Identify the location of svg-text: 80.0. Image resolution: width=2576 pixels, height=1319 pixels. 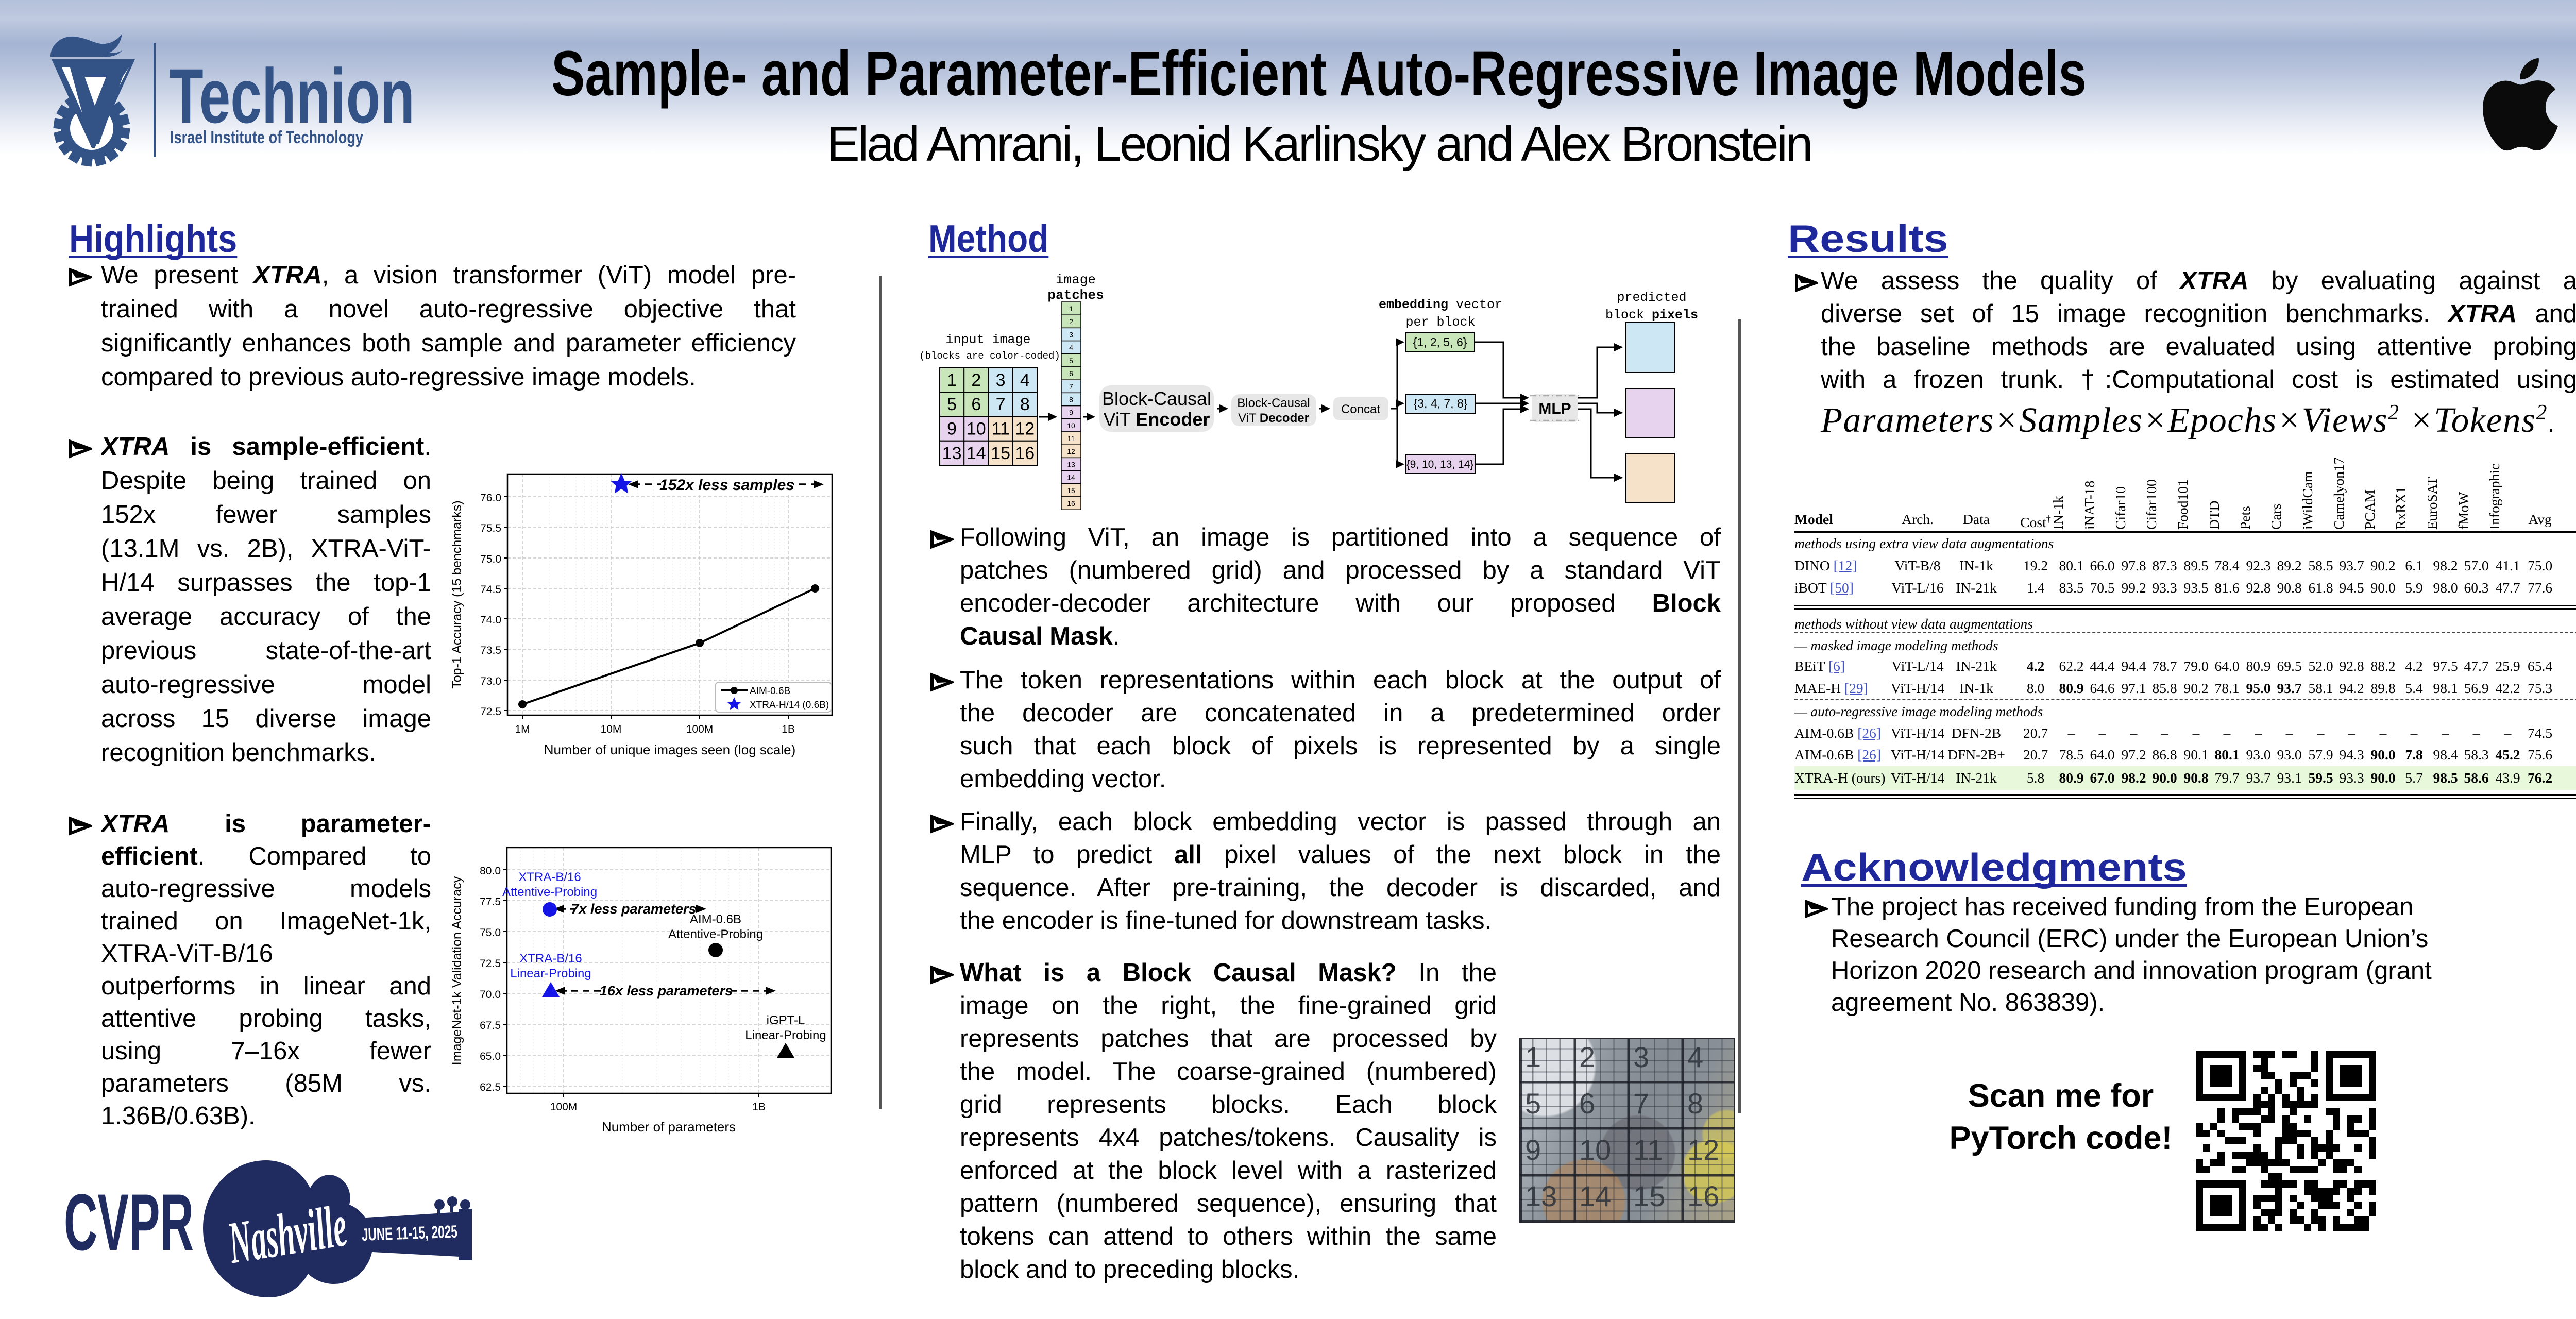
(490, 871).